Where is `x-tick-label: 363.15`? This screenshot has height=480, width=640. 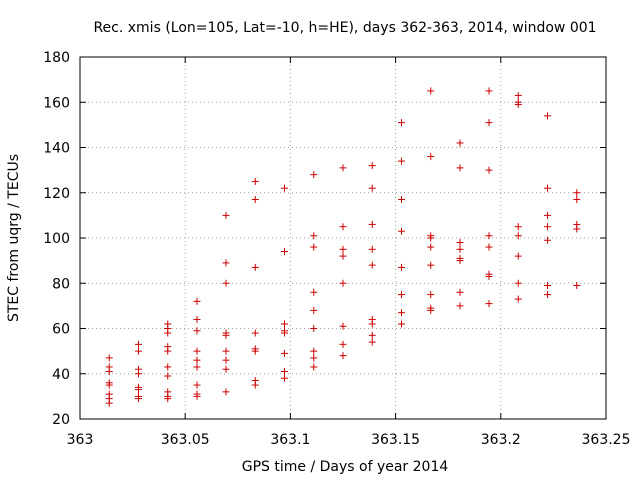 x-tick-label: 363.15 is located at coordinates (395, 440).